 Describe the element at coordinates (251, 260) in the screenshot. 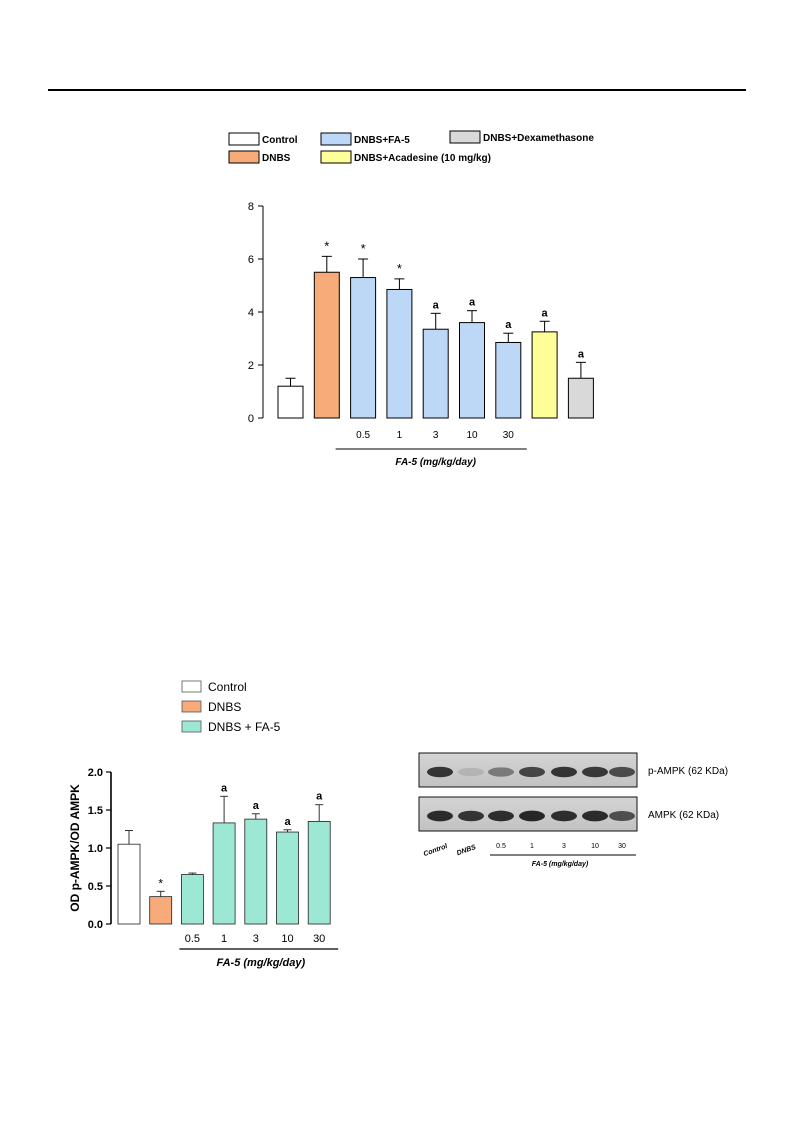

I see `chart-a-y-tick-label: 6` at that location.